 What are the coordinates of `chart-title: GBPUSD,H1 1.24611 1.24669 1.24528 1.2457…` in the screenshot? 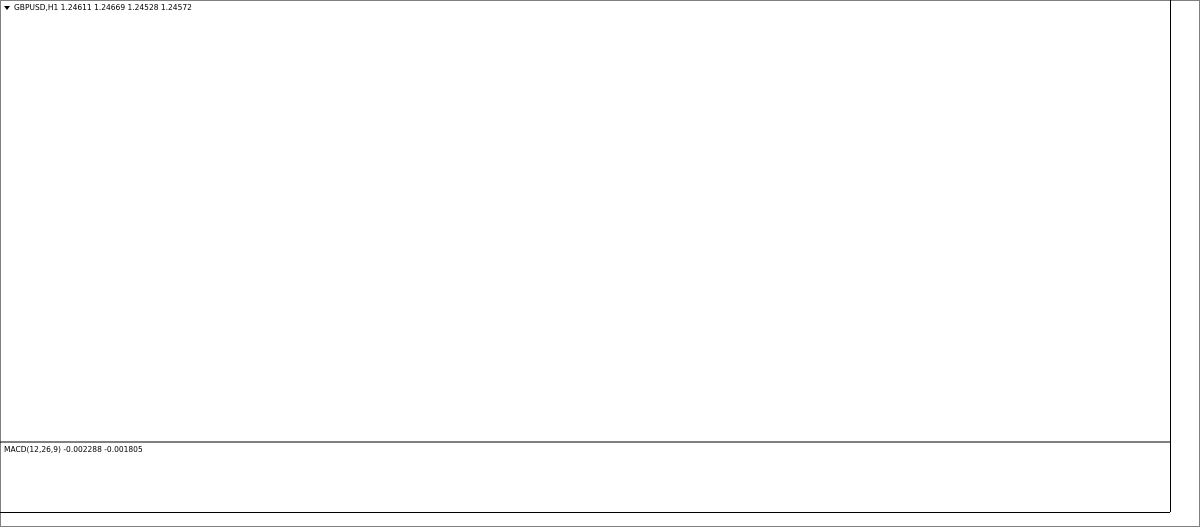 It's located at (103, 7).